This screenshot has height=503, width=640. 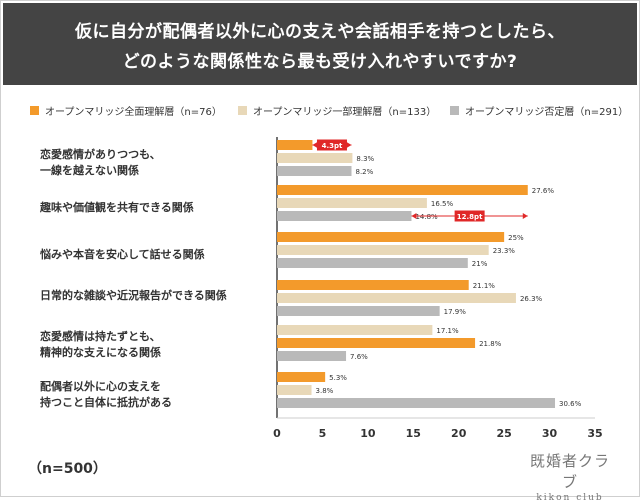 I want to click on x-tick-label: 35, so click(x=594, y=433).